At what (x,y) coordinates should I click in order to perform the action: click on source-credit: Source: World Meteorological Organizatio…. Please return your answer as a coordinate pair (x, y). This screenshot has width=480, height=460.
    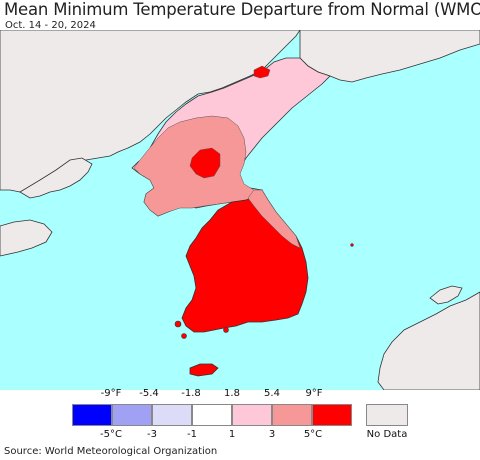
    Looking at the image, I should click on (111, 451).